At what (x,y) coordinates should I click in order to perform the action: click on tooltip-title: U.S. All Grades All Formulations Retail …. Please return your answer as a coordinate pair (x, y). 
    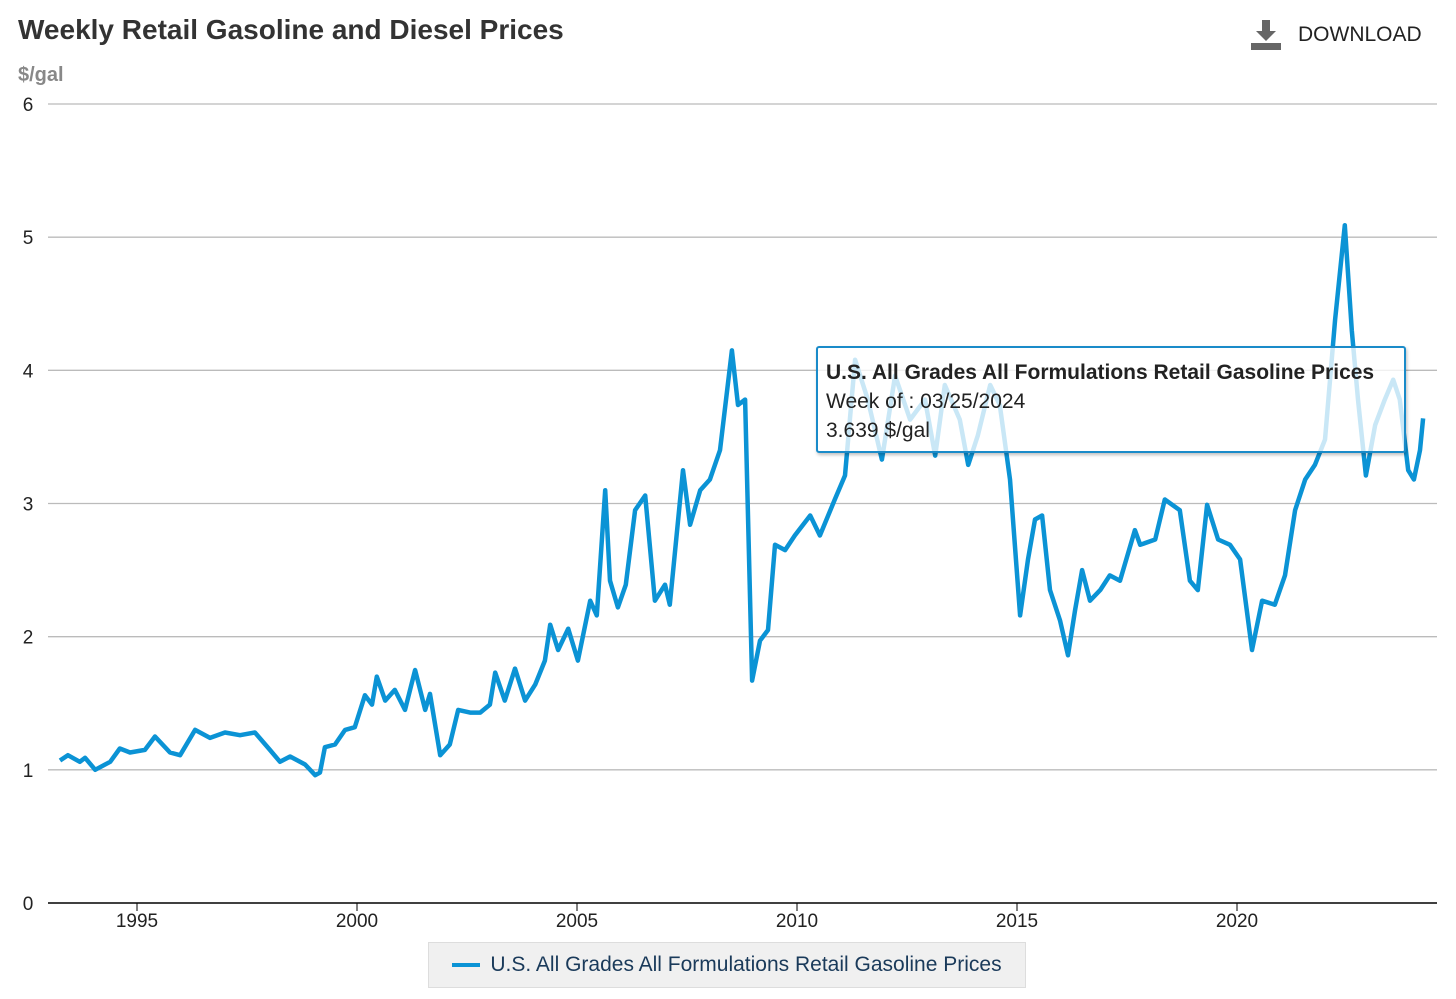
    Looking at the image, I should click on (1100, 372).